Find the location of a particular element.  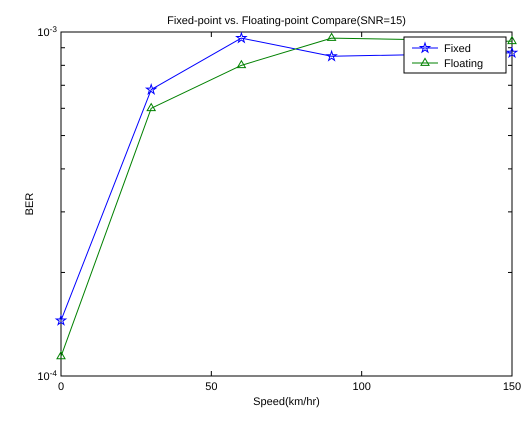

y-tick-label: 10$^{-4}$ is located at coordinates (47, 375).